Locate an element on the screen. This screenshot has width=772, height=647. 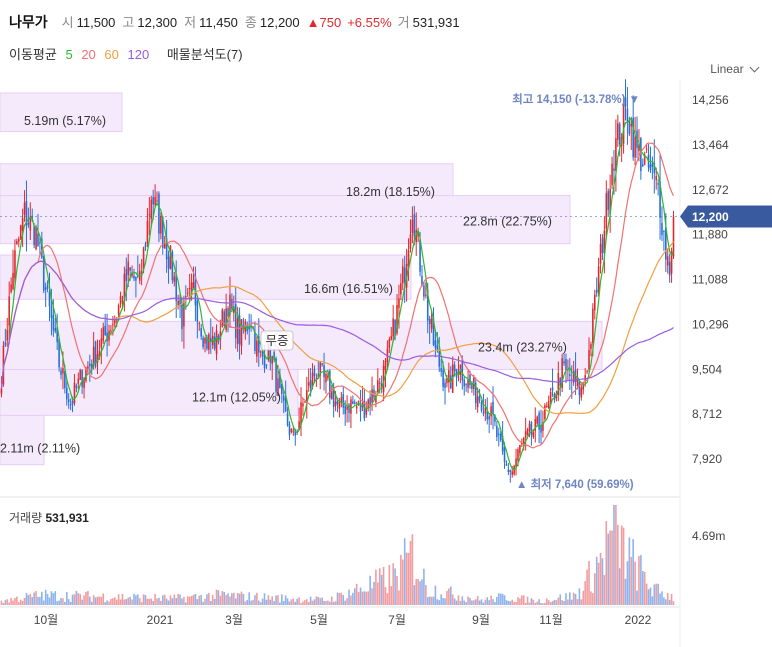
indicator-legend: 이동평균 5 20 60 120 매물분석도(7) is located at coordinates (128, 53).